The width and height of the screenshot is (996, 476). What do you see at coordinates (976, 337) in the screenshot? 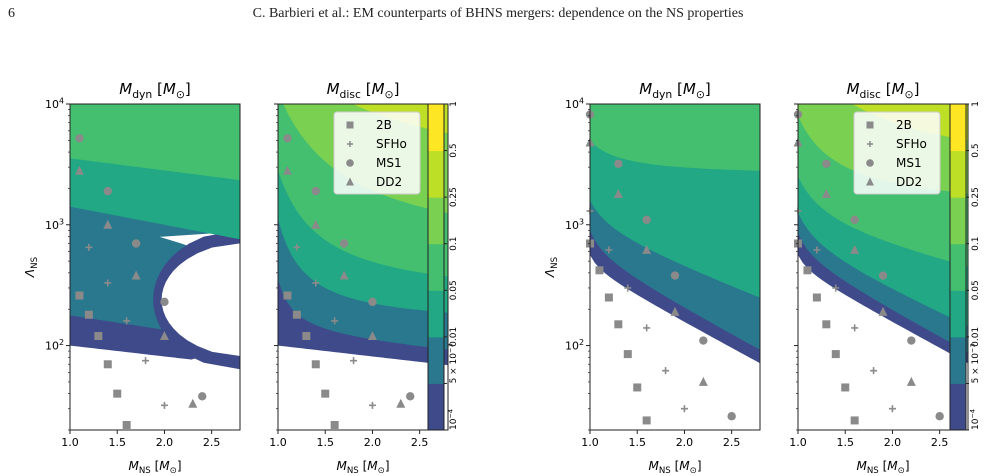
I see `colorbar-tick-label: 0.01` at bounding box center [976, 337].